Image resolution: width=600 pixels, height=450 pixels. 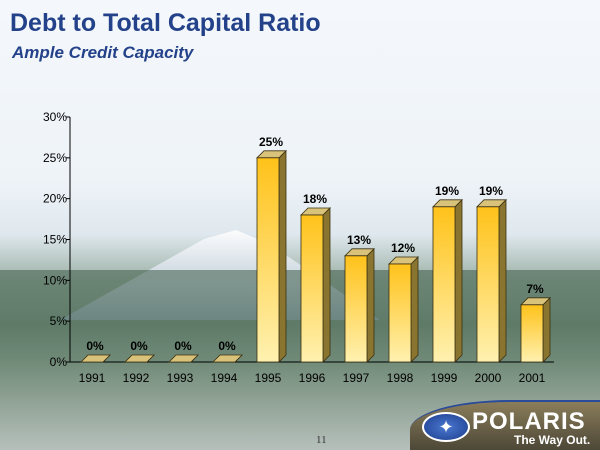 What do you see at coordinates (312, 378) in the screenshot?
I see `x-tick-label: 1996` at bounding box center [312, 378].